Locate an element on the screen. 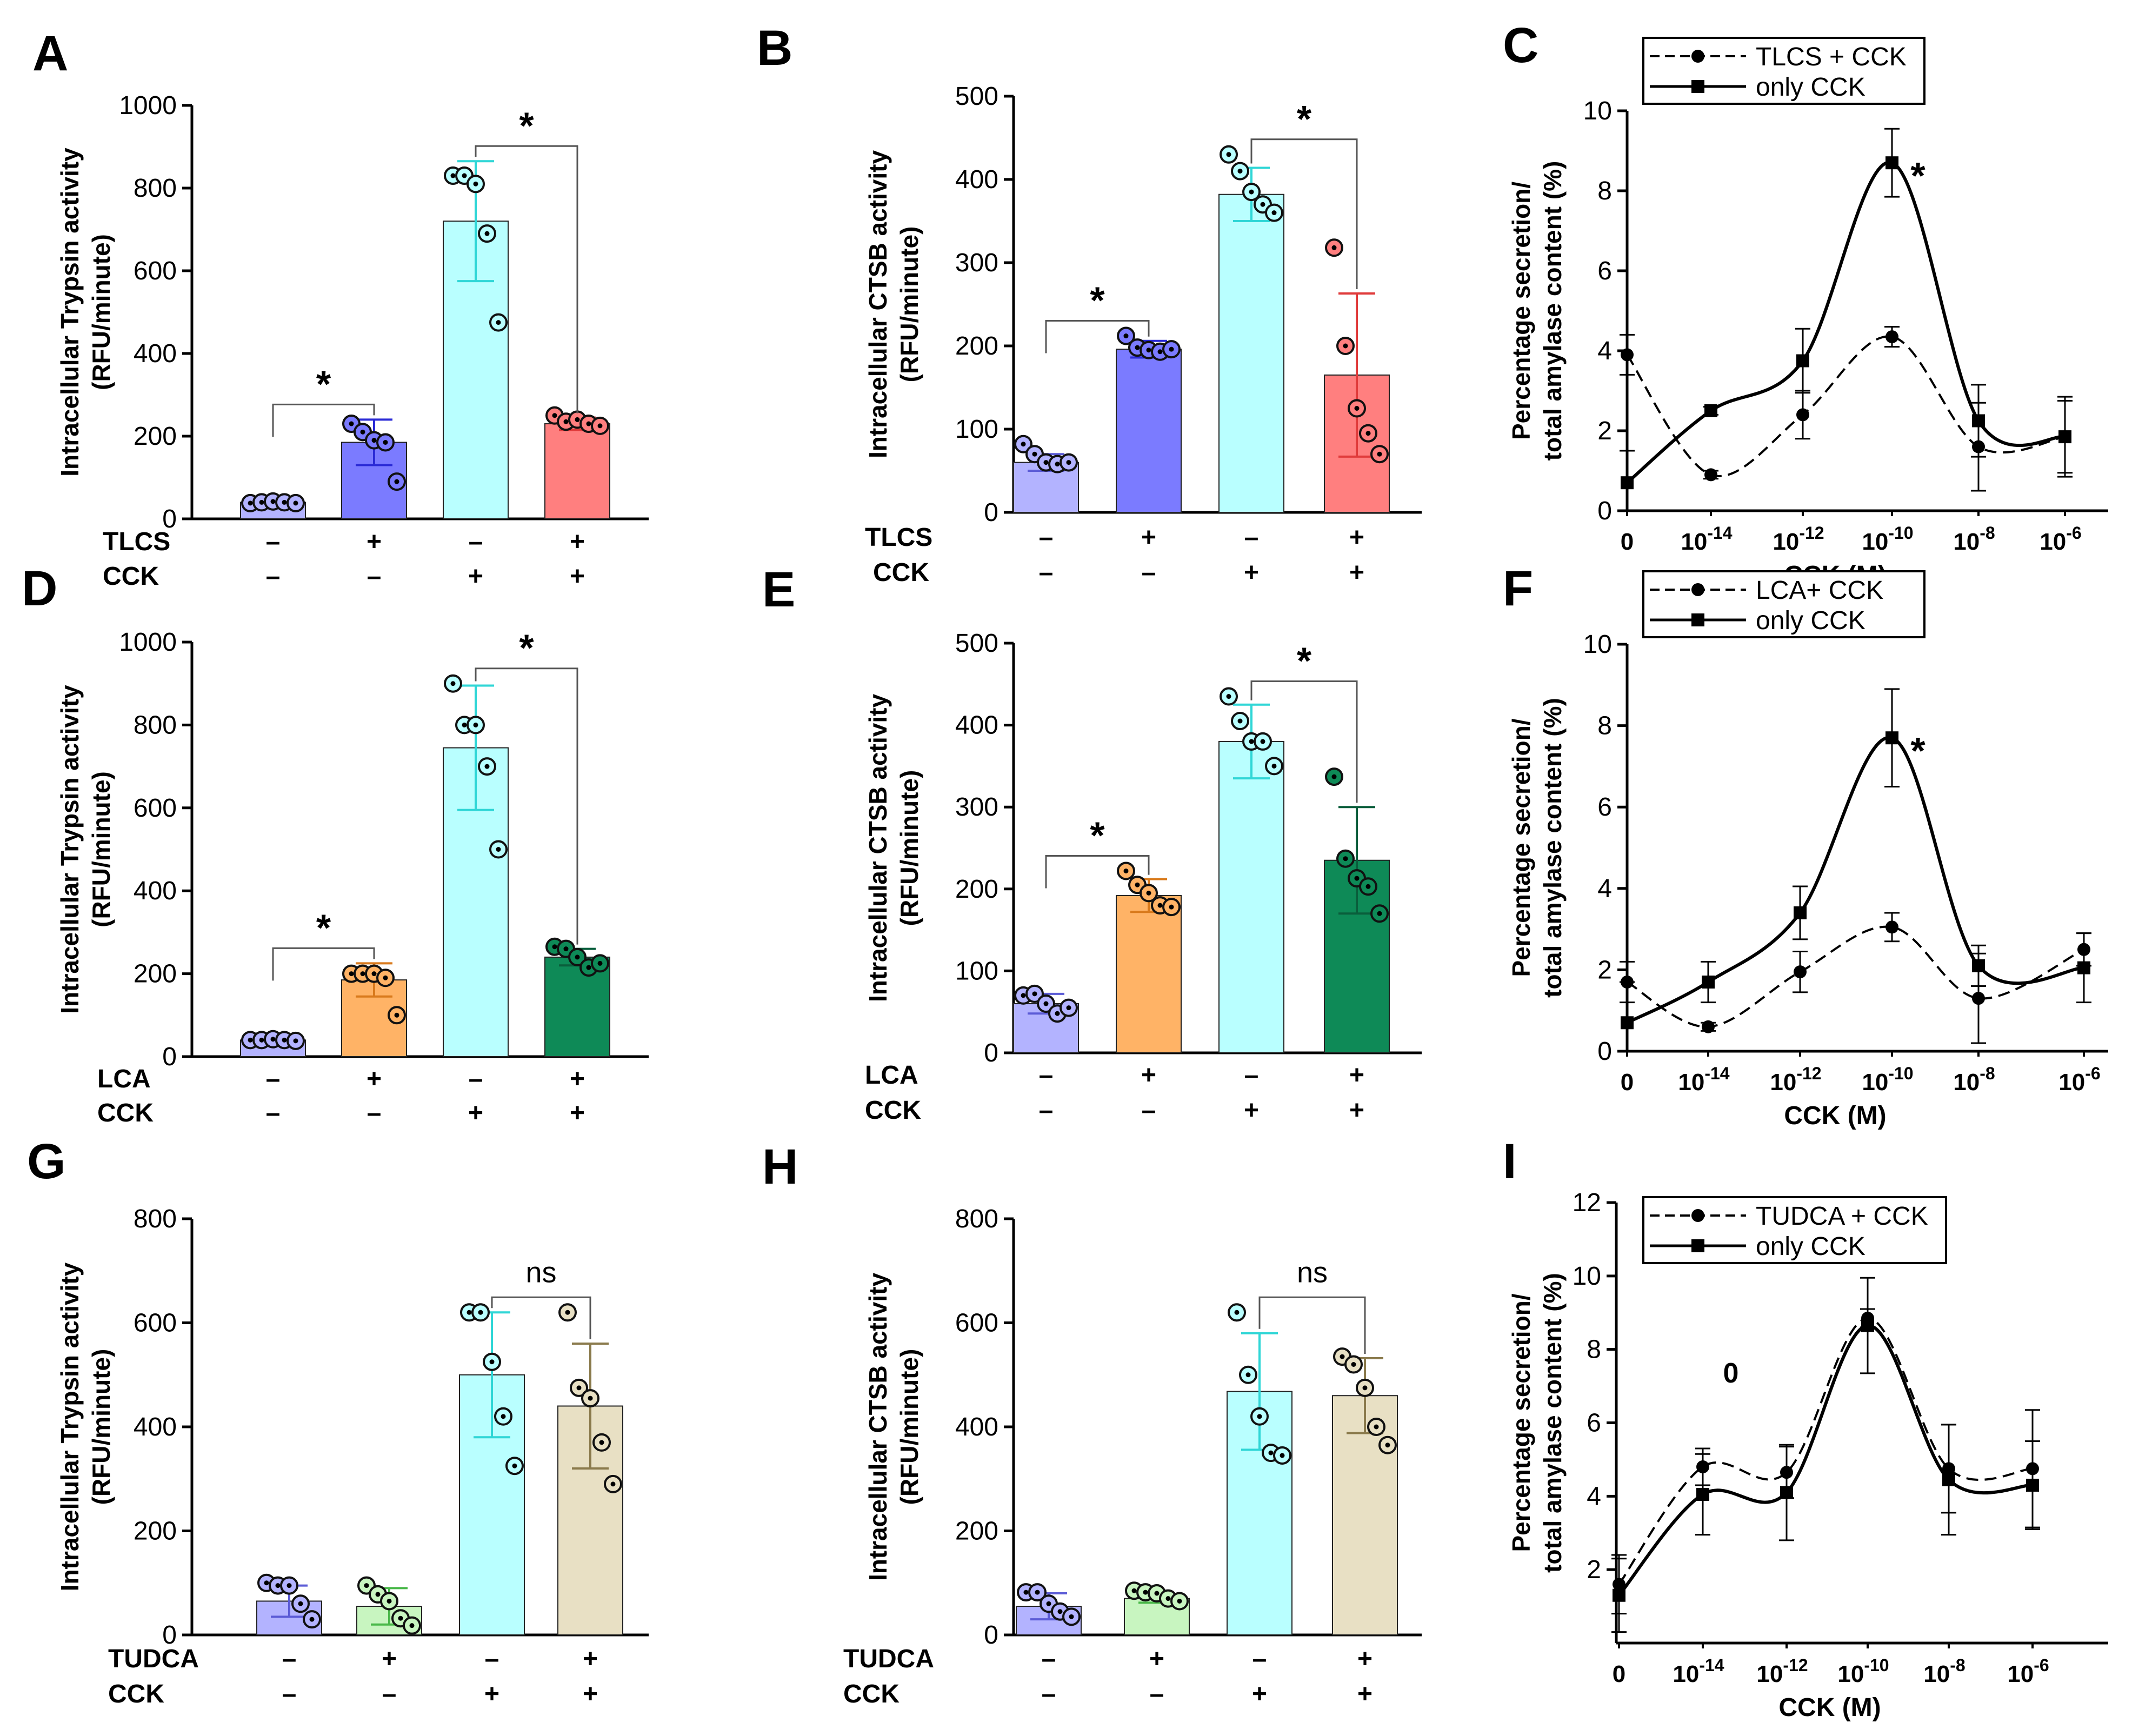  panel-letter: H is located at coordinates (780, 1167).